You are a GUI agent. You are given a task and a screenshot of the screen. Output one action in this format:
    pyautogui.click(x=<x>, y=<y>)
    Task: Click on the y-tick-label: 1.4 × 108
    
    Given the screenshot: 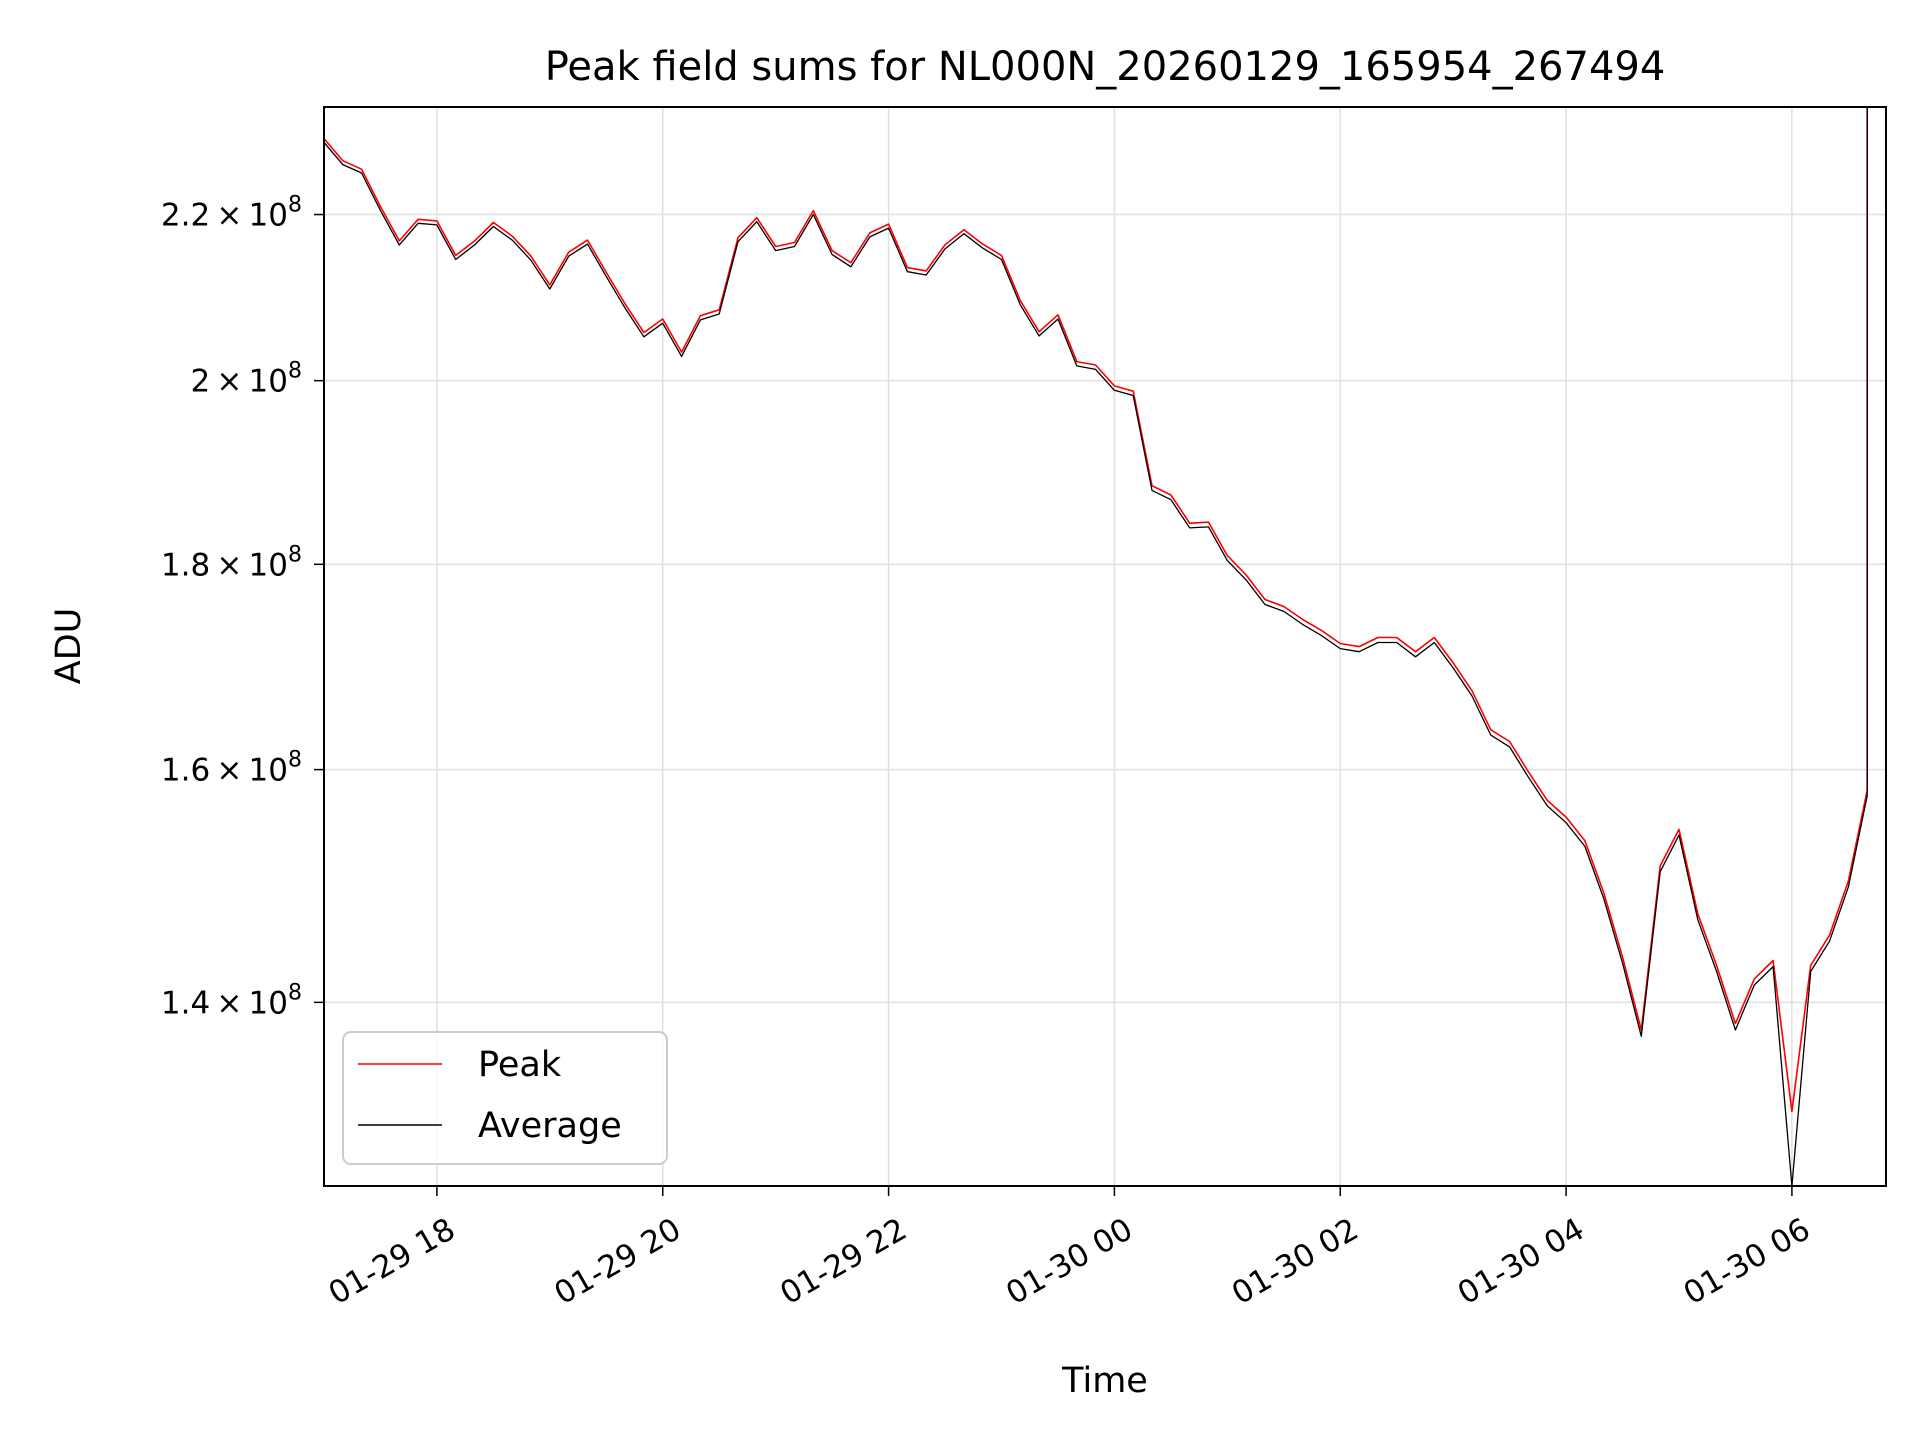 What is the action you would take?
    pyautogui.click(x=231, y=1000)
    